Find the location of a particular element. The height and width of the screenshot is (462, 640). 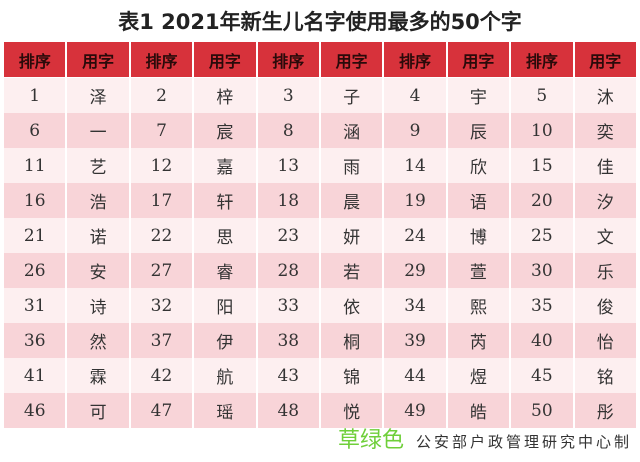

character-cell: 嘉 is located at coordinates (225, 165).